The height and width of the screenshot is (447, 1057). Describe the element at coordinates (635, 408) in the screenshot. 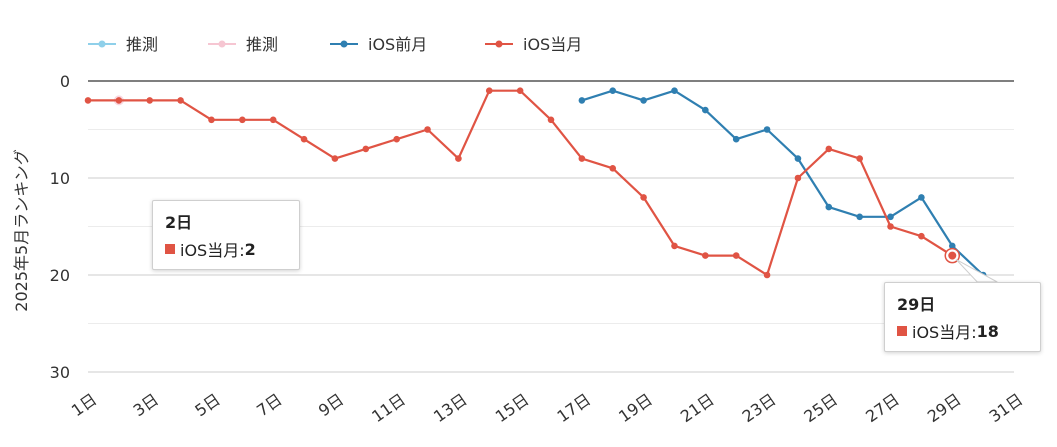

I see `x-tick-label: 19日` at that location.